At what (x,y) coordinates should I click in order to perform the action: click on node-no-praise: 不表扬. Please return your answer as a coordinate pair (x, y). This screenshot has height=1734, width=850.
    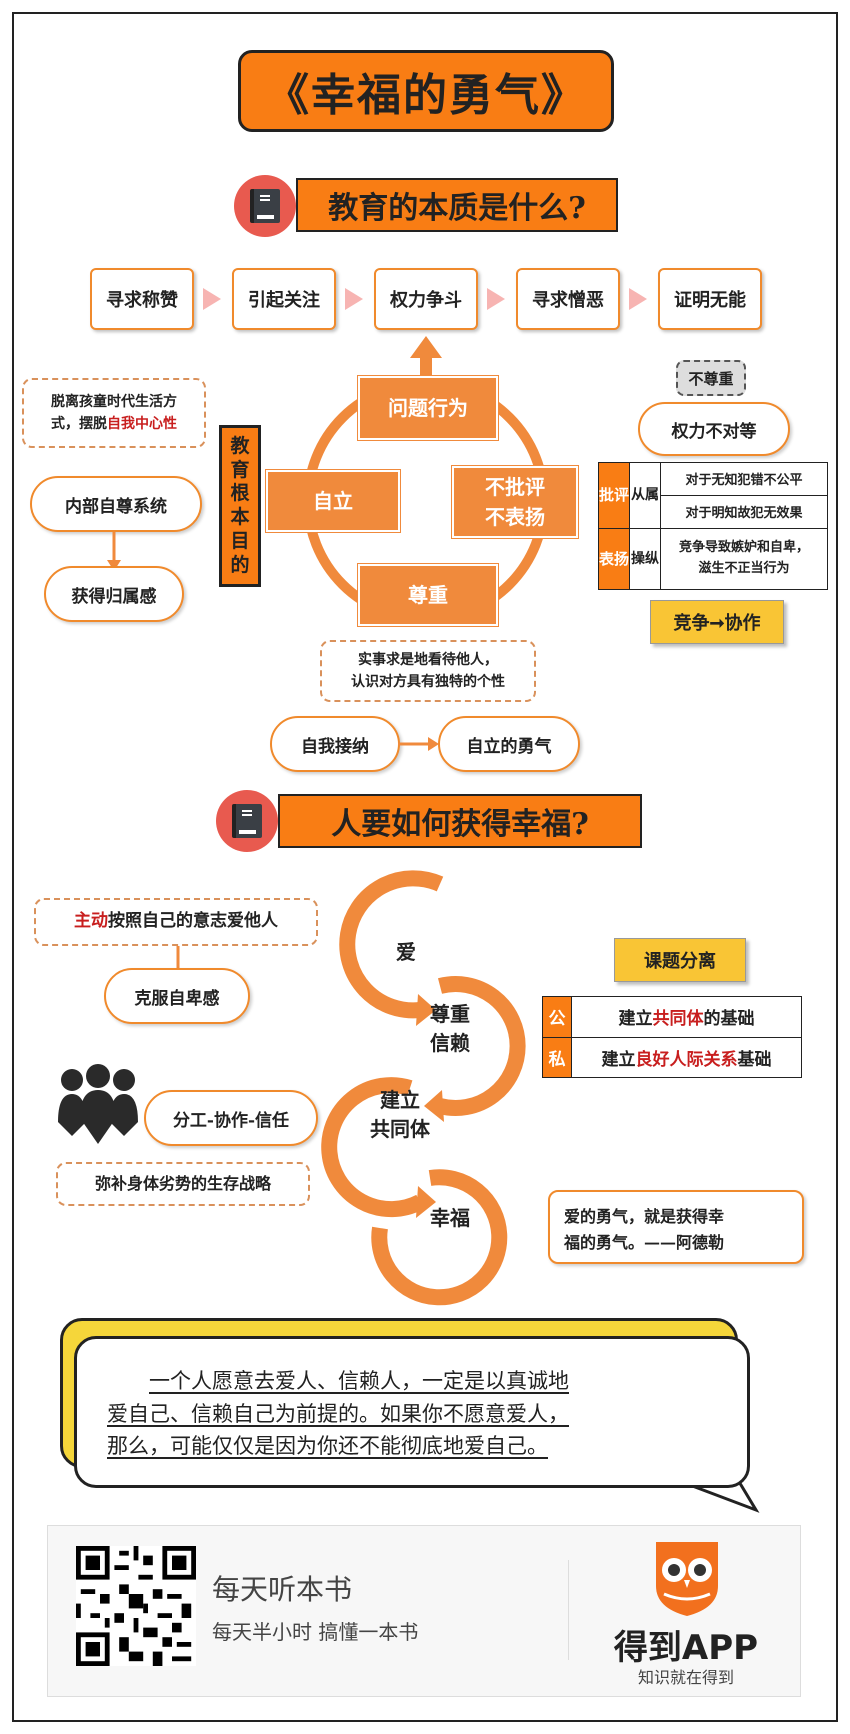
    Looking at the image, I should click on (515, 517).